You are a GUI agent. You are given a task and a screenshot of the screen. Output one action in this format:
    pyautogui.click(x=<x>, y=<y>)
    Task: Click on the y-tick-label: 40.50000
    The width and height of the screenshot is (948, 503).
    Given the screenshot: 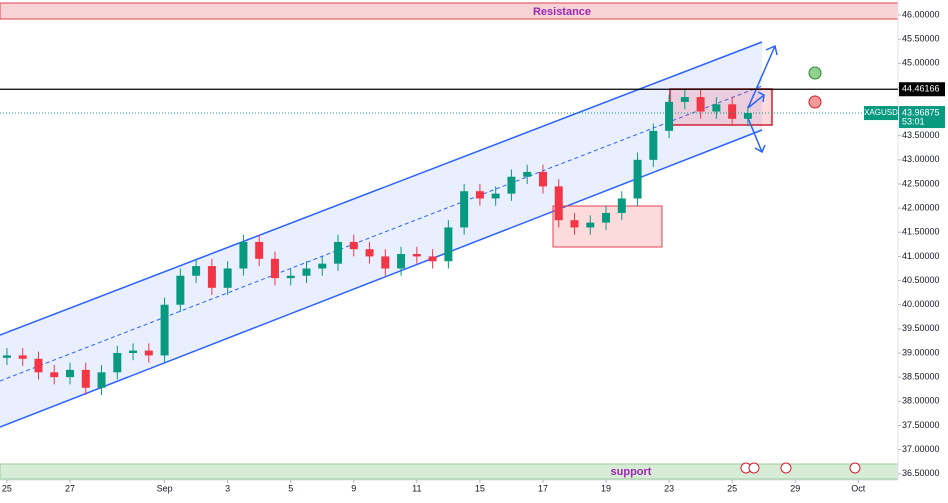 What is the action you would take?
    pyautogui.click(x=921, y=280)
    